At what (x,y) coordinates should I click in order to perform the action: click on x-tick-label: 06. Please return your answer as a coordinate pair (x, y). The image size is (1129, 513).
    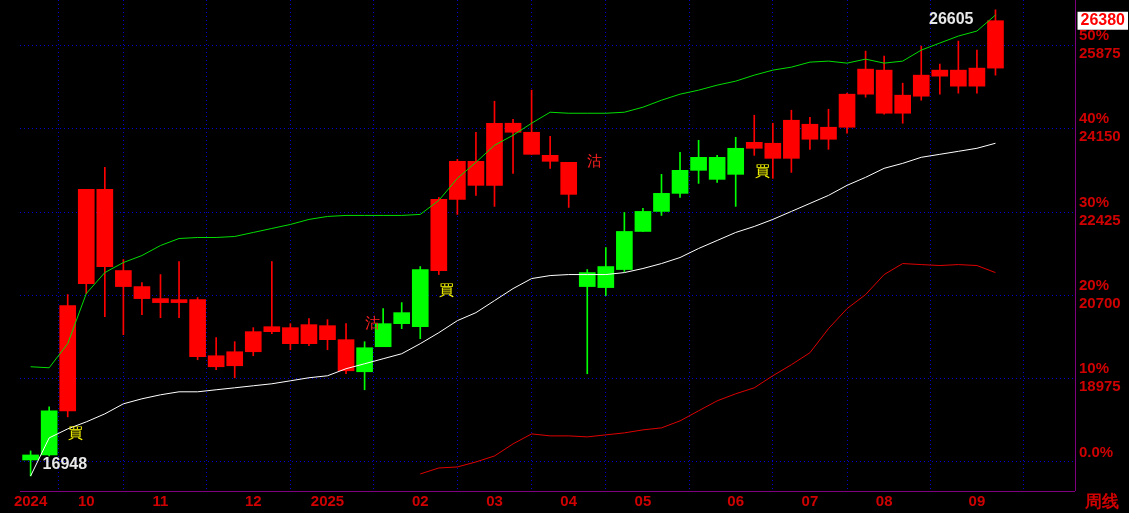
    Looking at the image, I should click on (736, 501).